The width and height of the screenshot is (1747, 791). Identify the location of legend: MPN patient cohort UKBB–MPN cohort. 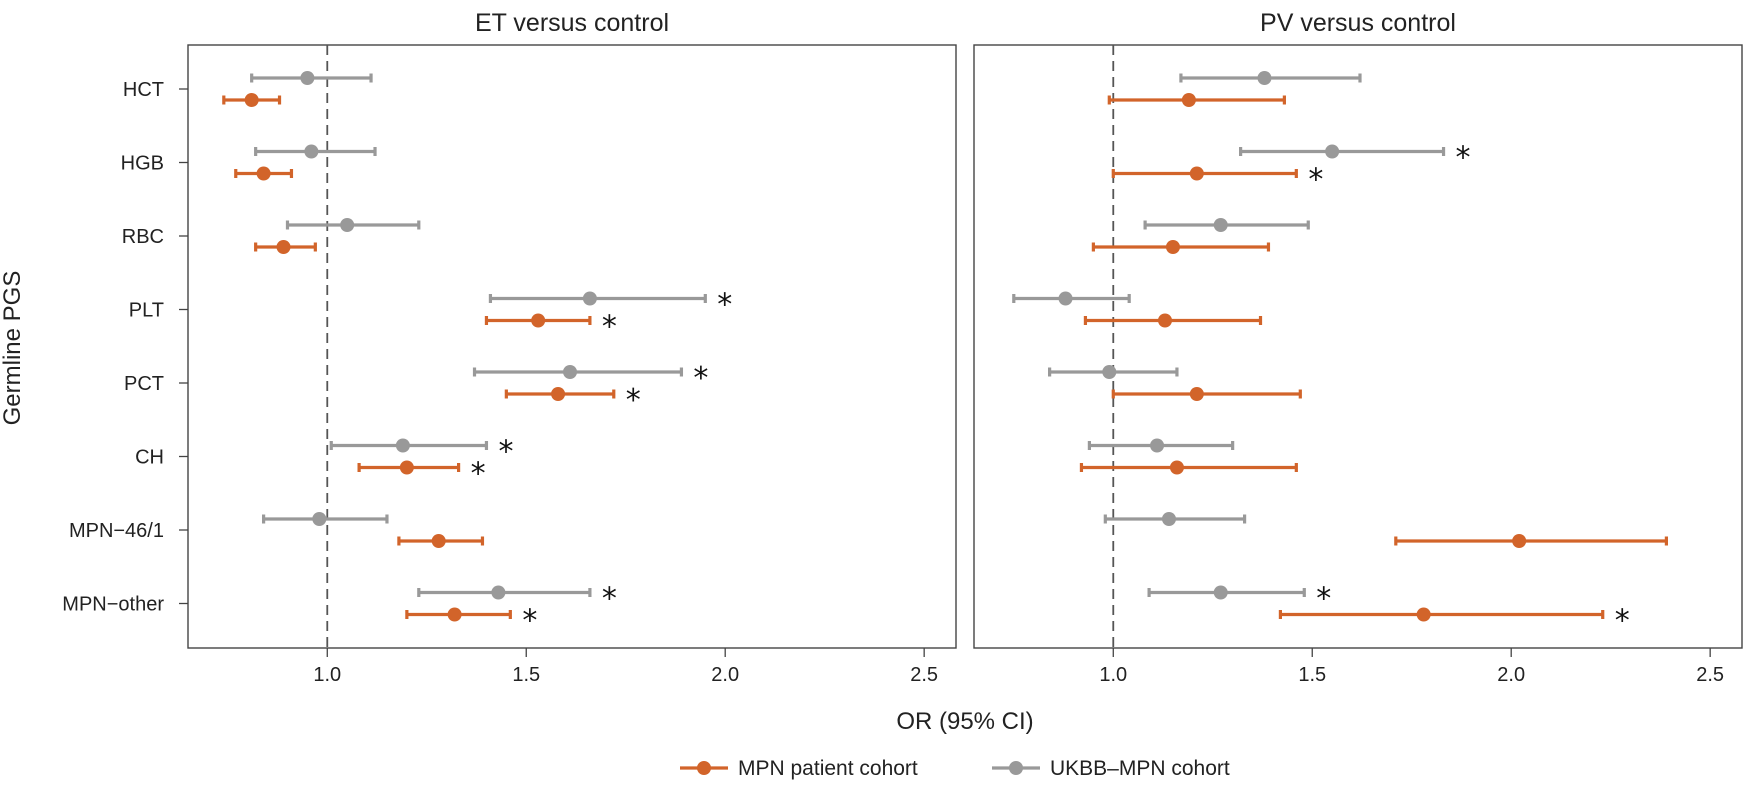
(955, 768).